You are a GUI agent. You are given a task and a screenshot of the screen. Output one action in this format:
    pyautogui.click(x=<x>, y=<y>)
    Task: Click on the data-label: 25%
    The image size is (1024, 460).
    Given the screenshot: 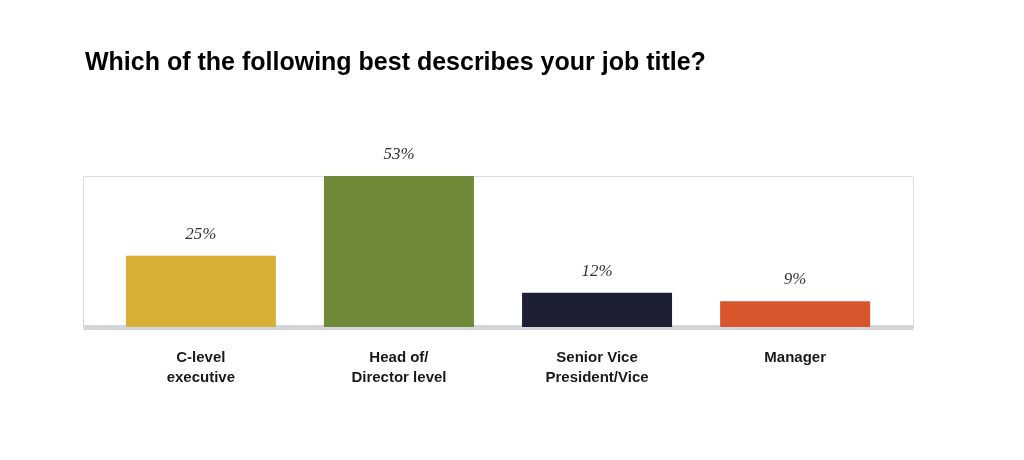 What is the action you would take?
    pyautogui.click(x=201, y=233)
    